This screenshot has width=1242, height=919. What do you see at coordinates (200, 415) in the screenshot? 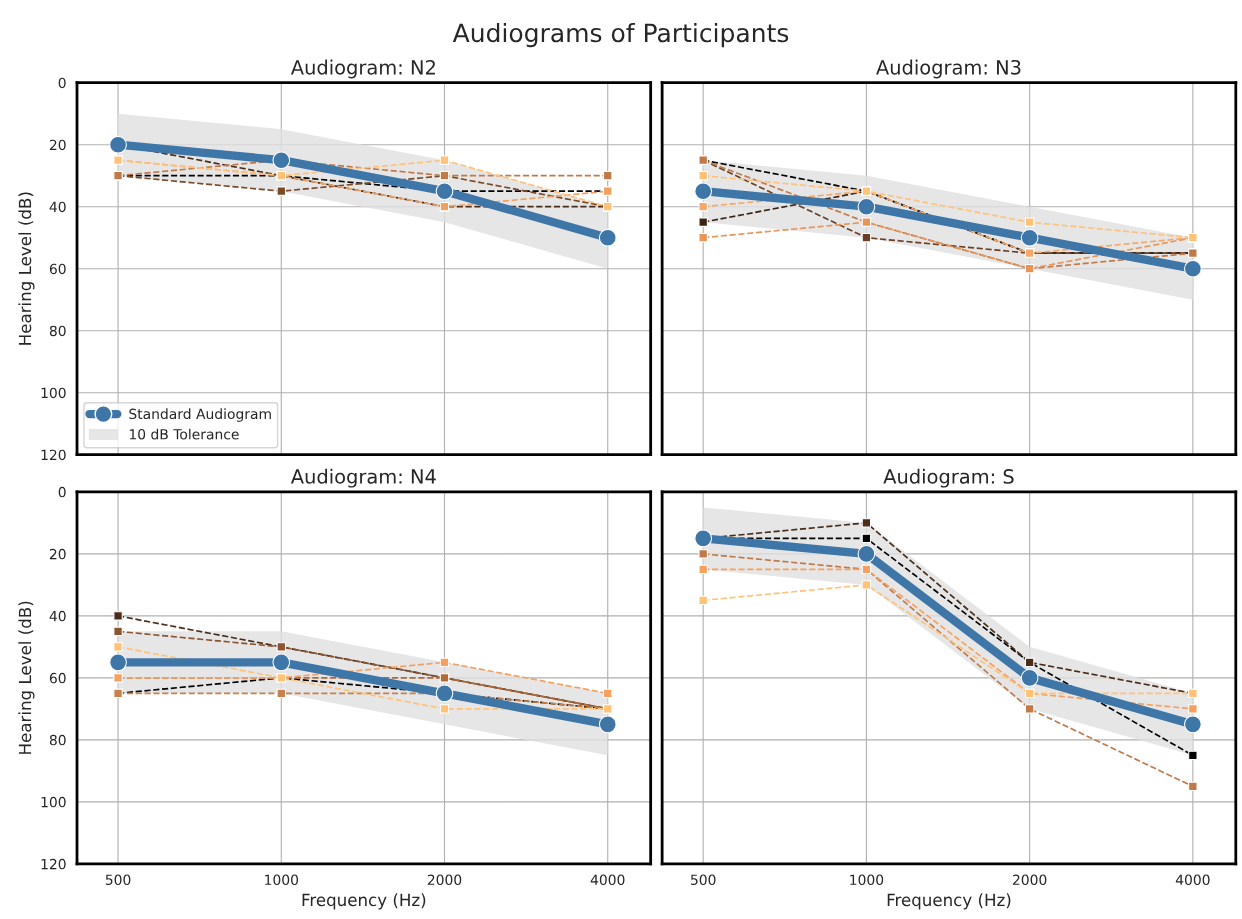
I see `legend-label: Standard Audiogram` at bounding box center [200, 415].